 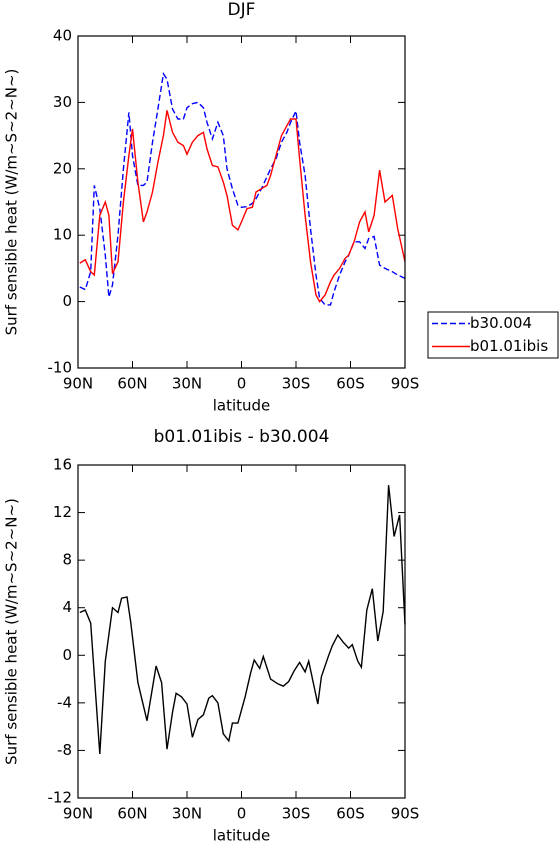 I want to click on legend-label: b30.004, so click(x=501, y=323).